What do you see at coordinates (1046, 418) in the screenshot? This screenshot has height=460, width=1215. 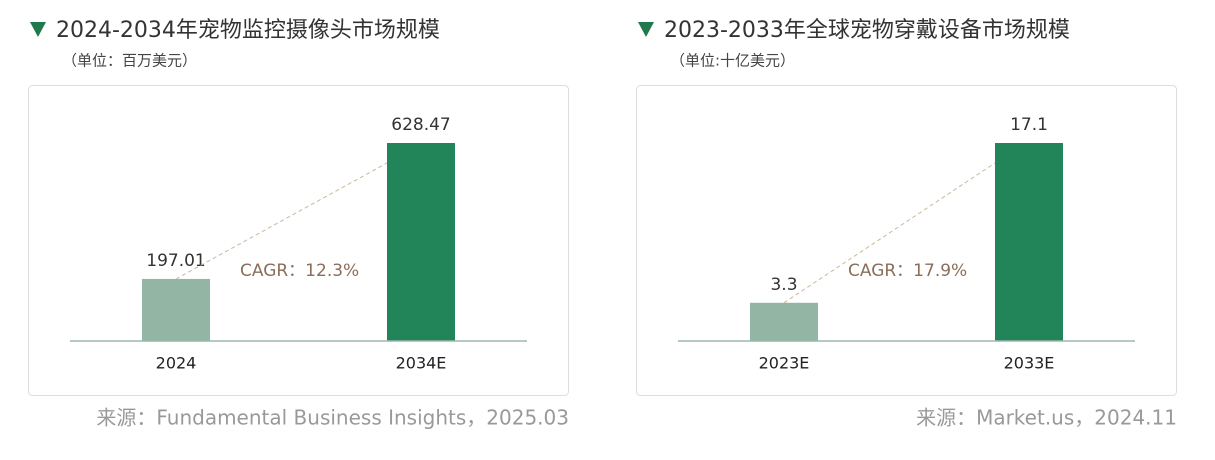 I see `source: 来源：Market.us，2024.11` at bounding box center [1046, 418].